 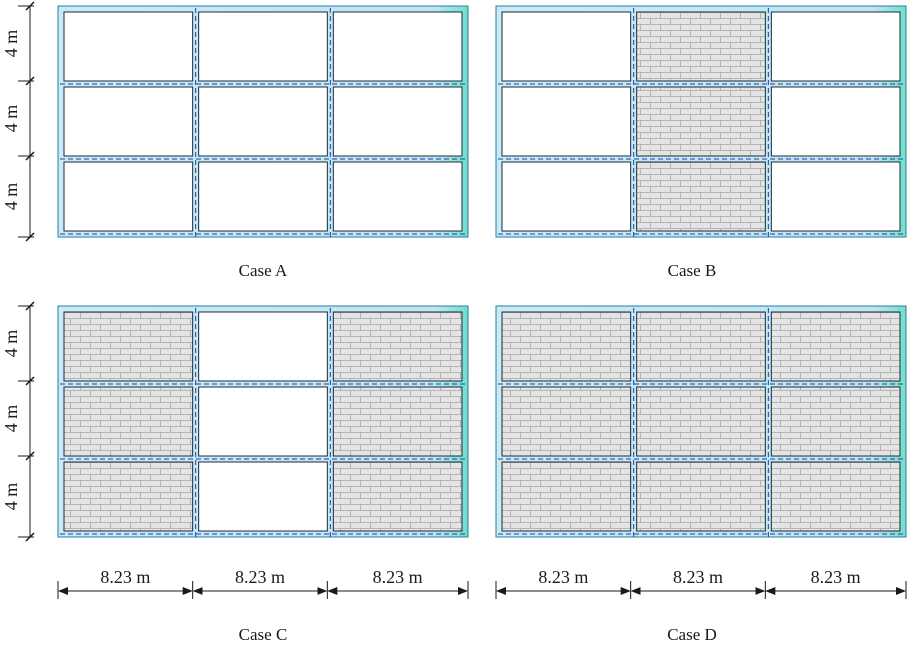 What do you see at coordinates (263, 634) in the screenshot?
I see `case-c-caption: Case C` at bounding box center [263, 634].